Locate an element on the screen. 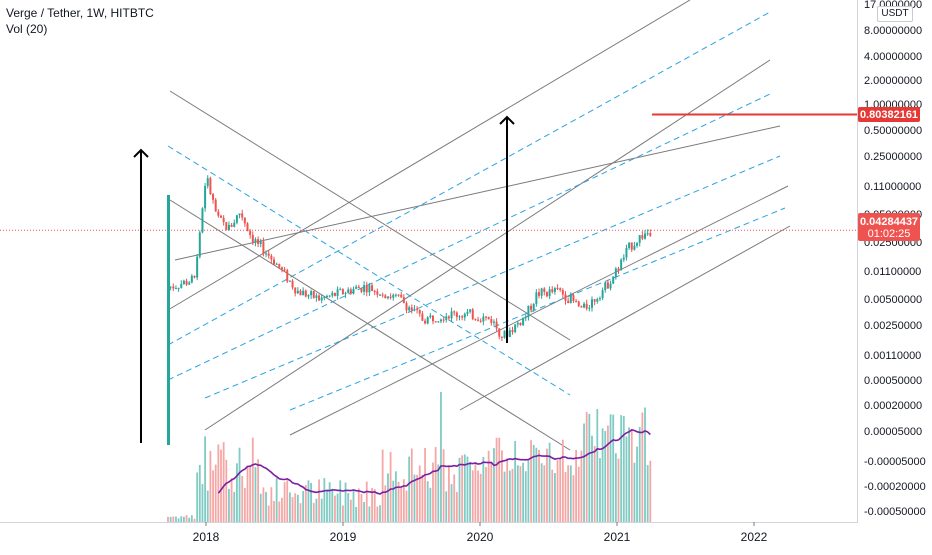  price-tick-label: 8.00000000 is located at coordinates (893, 31).